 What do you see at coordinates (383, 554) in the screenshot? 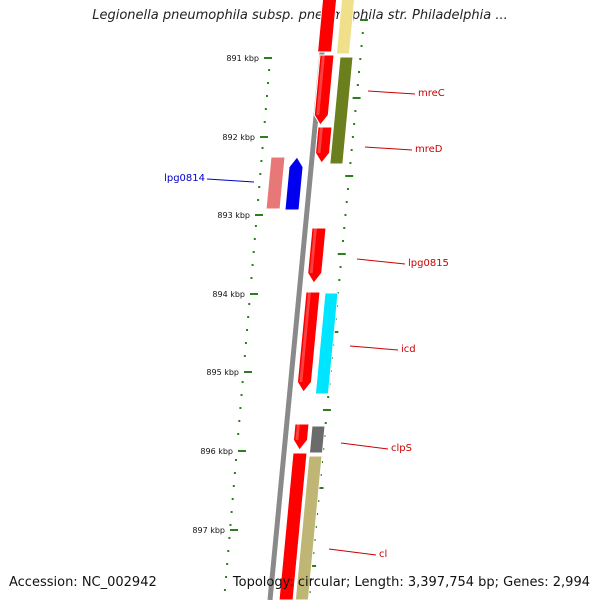
I see `gene-label-cl: cl` at bounding box center [383, 554].